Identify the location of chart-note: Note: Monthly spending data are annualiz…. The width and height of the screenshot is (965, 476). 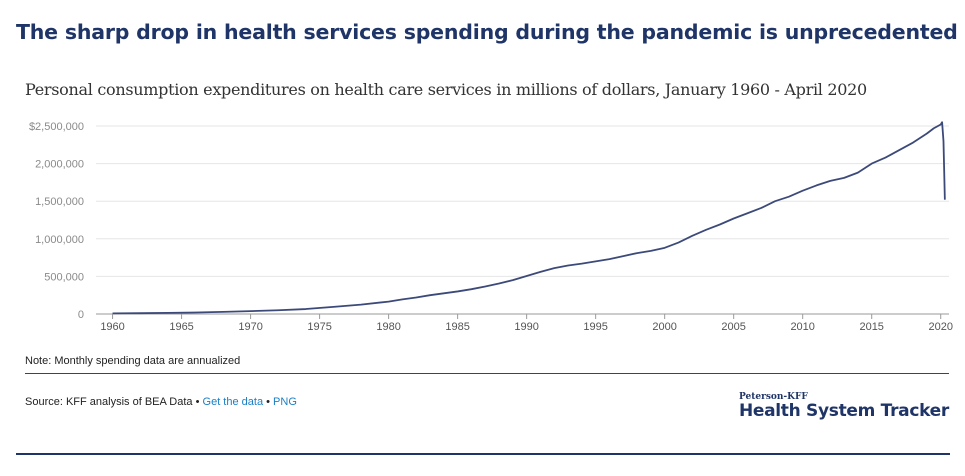
(133, 361).